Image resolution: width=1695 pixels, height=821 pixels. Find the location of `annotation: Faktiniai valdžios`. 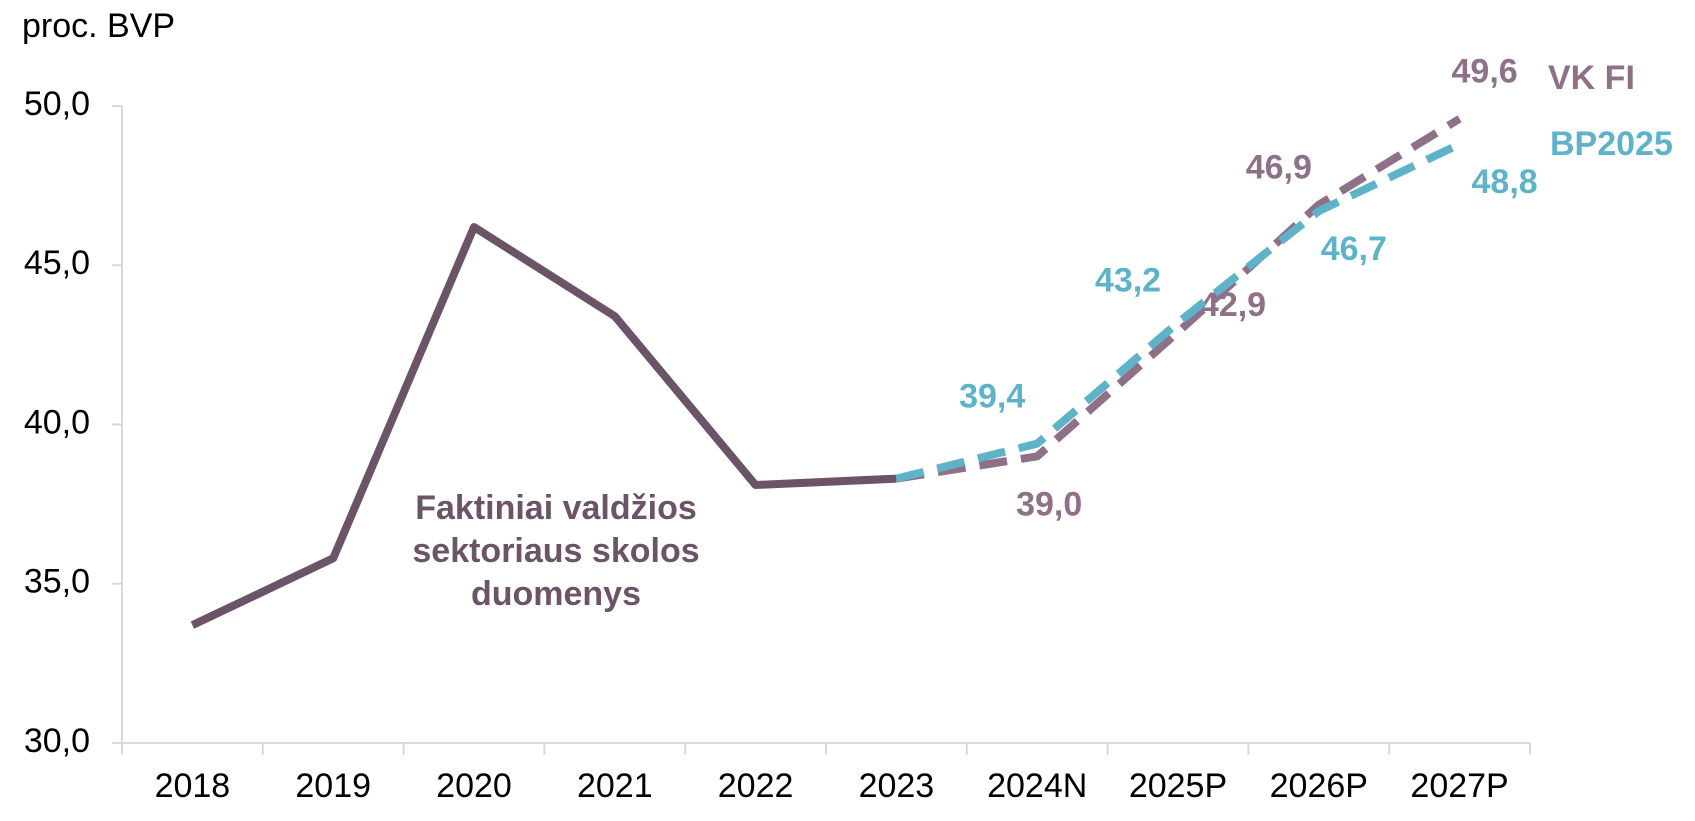

annotation: Faktiniai valdžios is located at coordinates (556, 508).